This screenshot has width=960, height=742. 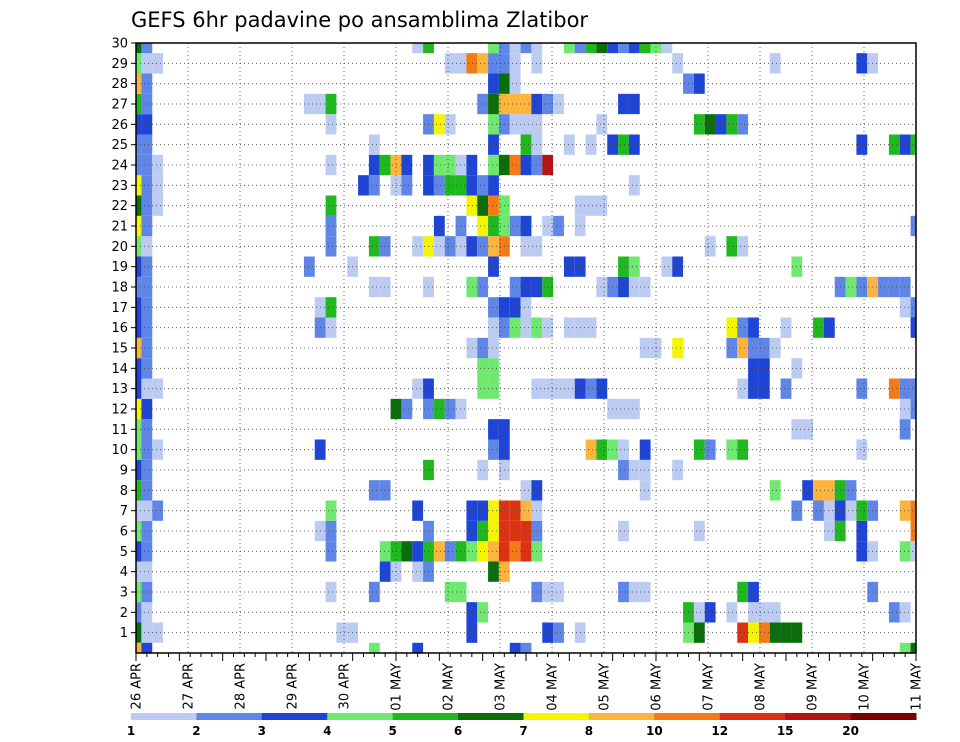 What do you see at coordinates (449, 687) in the screenshot?
I see `x-tick-label: 02 MAY` at bounding box center [449, 687].